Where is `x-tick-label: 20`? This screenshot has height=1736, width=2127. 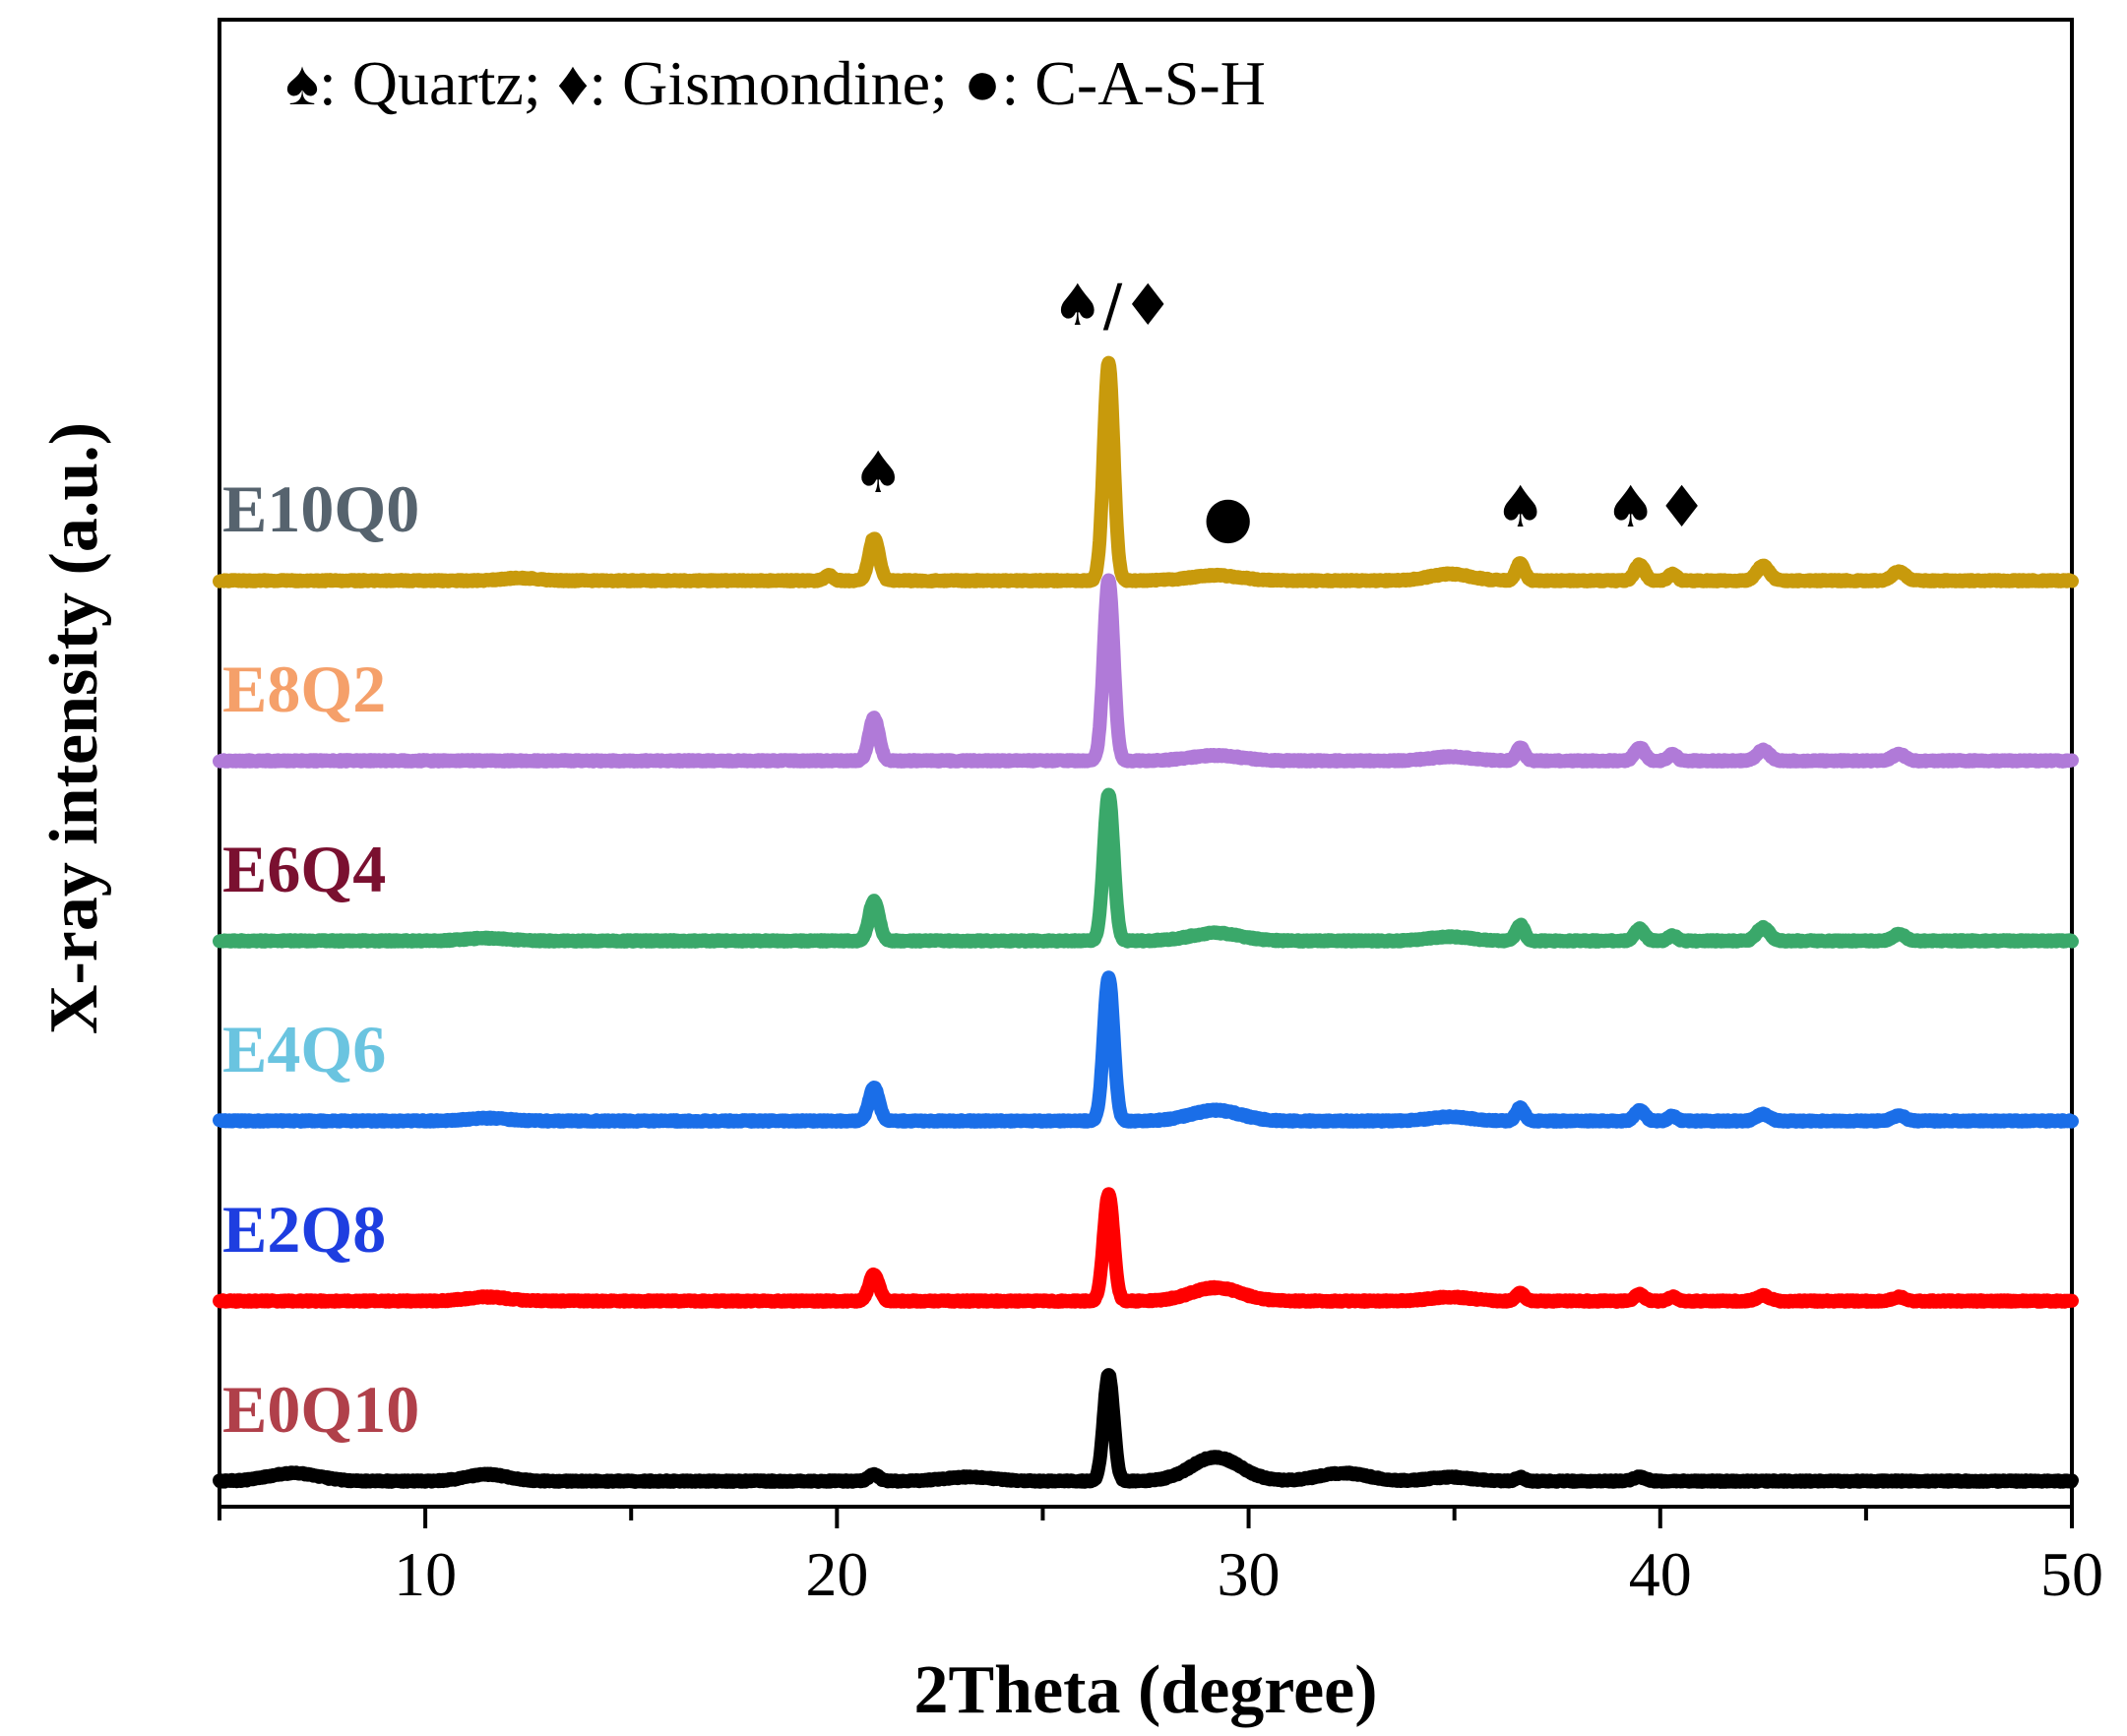 x-tick-label: 20 is located at coordinates (836, 1574).